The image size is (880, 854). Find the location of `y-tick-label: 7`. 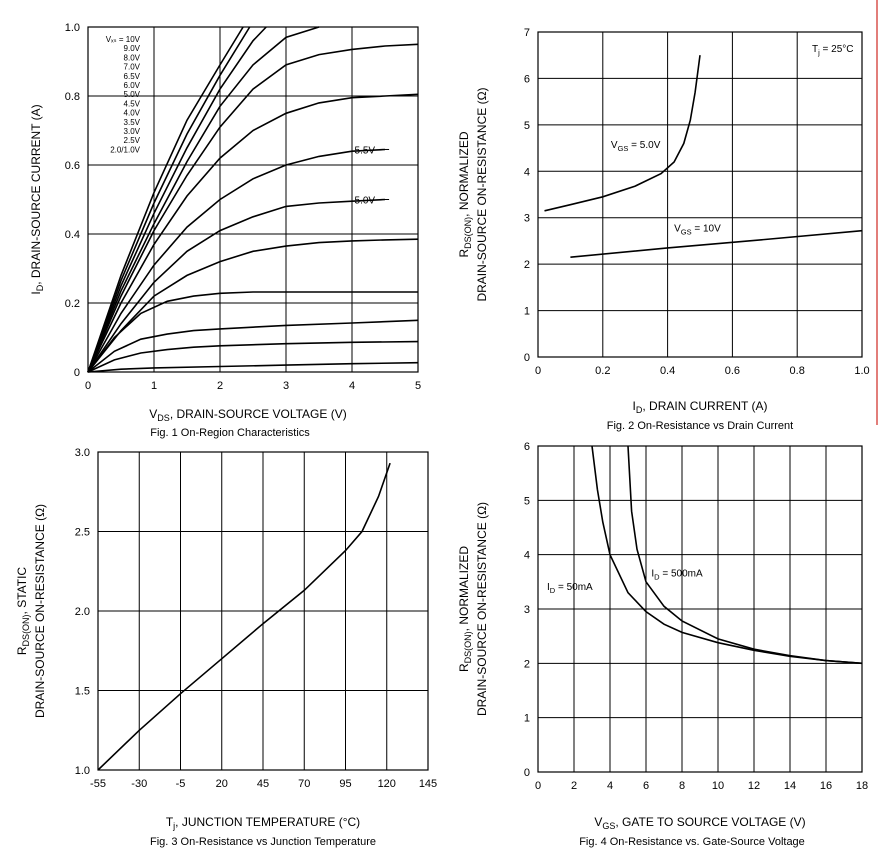

y-tick-label: 7 is located at coordinates (527, 33).